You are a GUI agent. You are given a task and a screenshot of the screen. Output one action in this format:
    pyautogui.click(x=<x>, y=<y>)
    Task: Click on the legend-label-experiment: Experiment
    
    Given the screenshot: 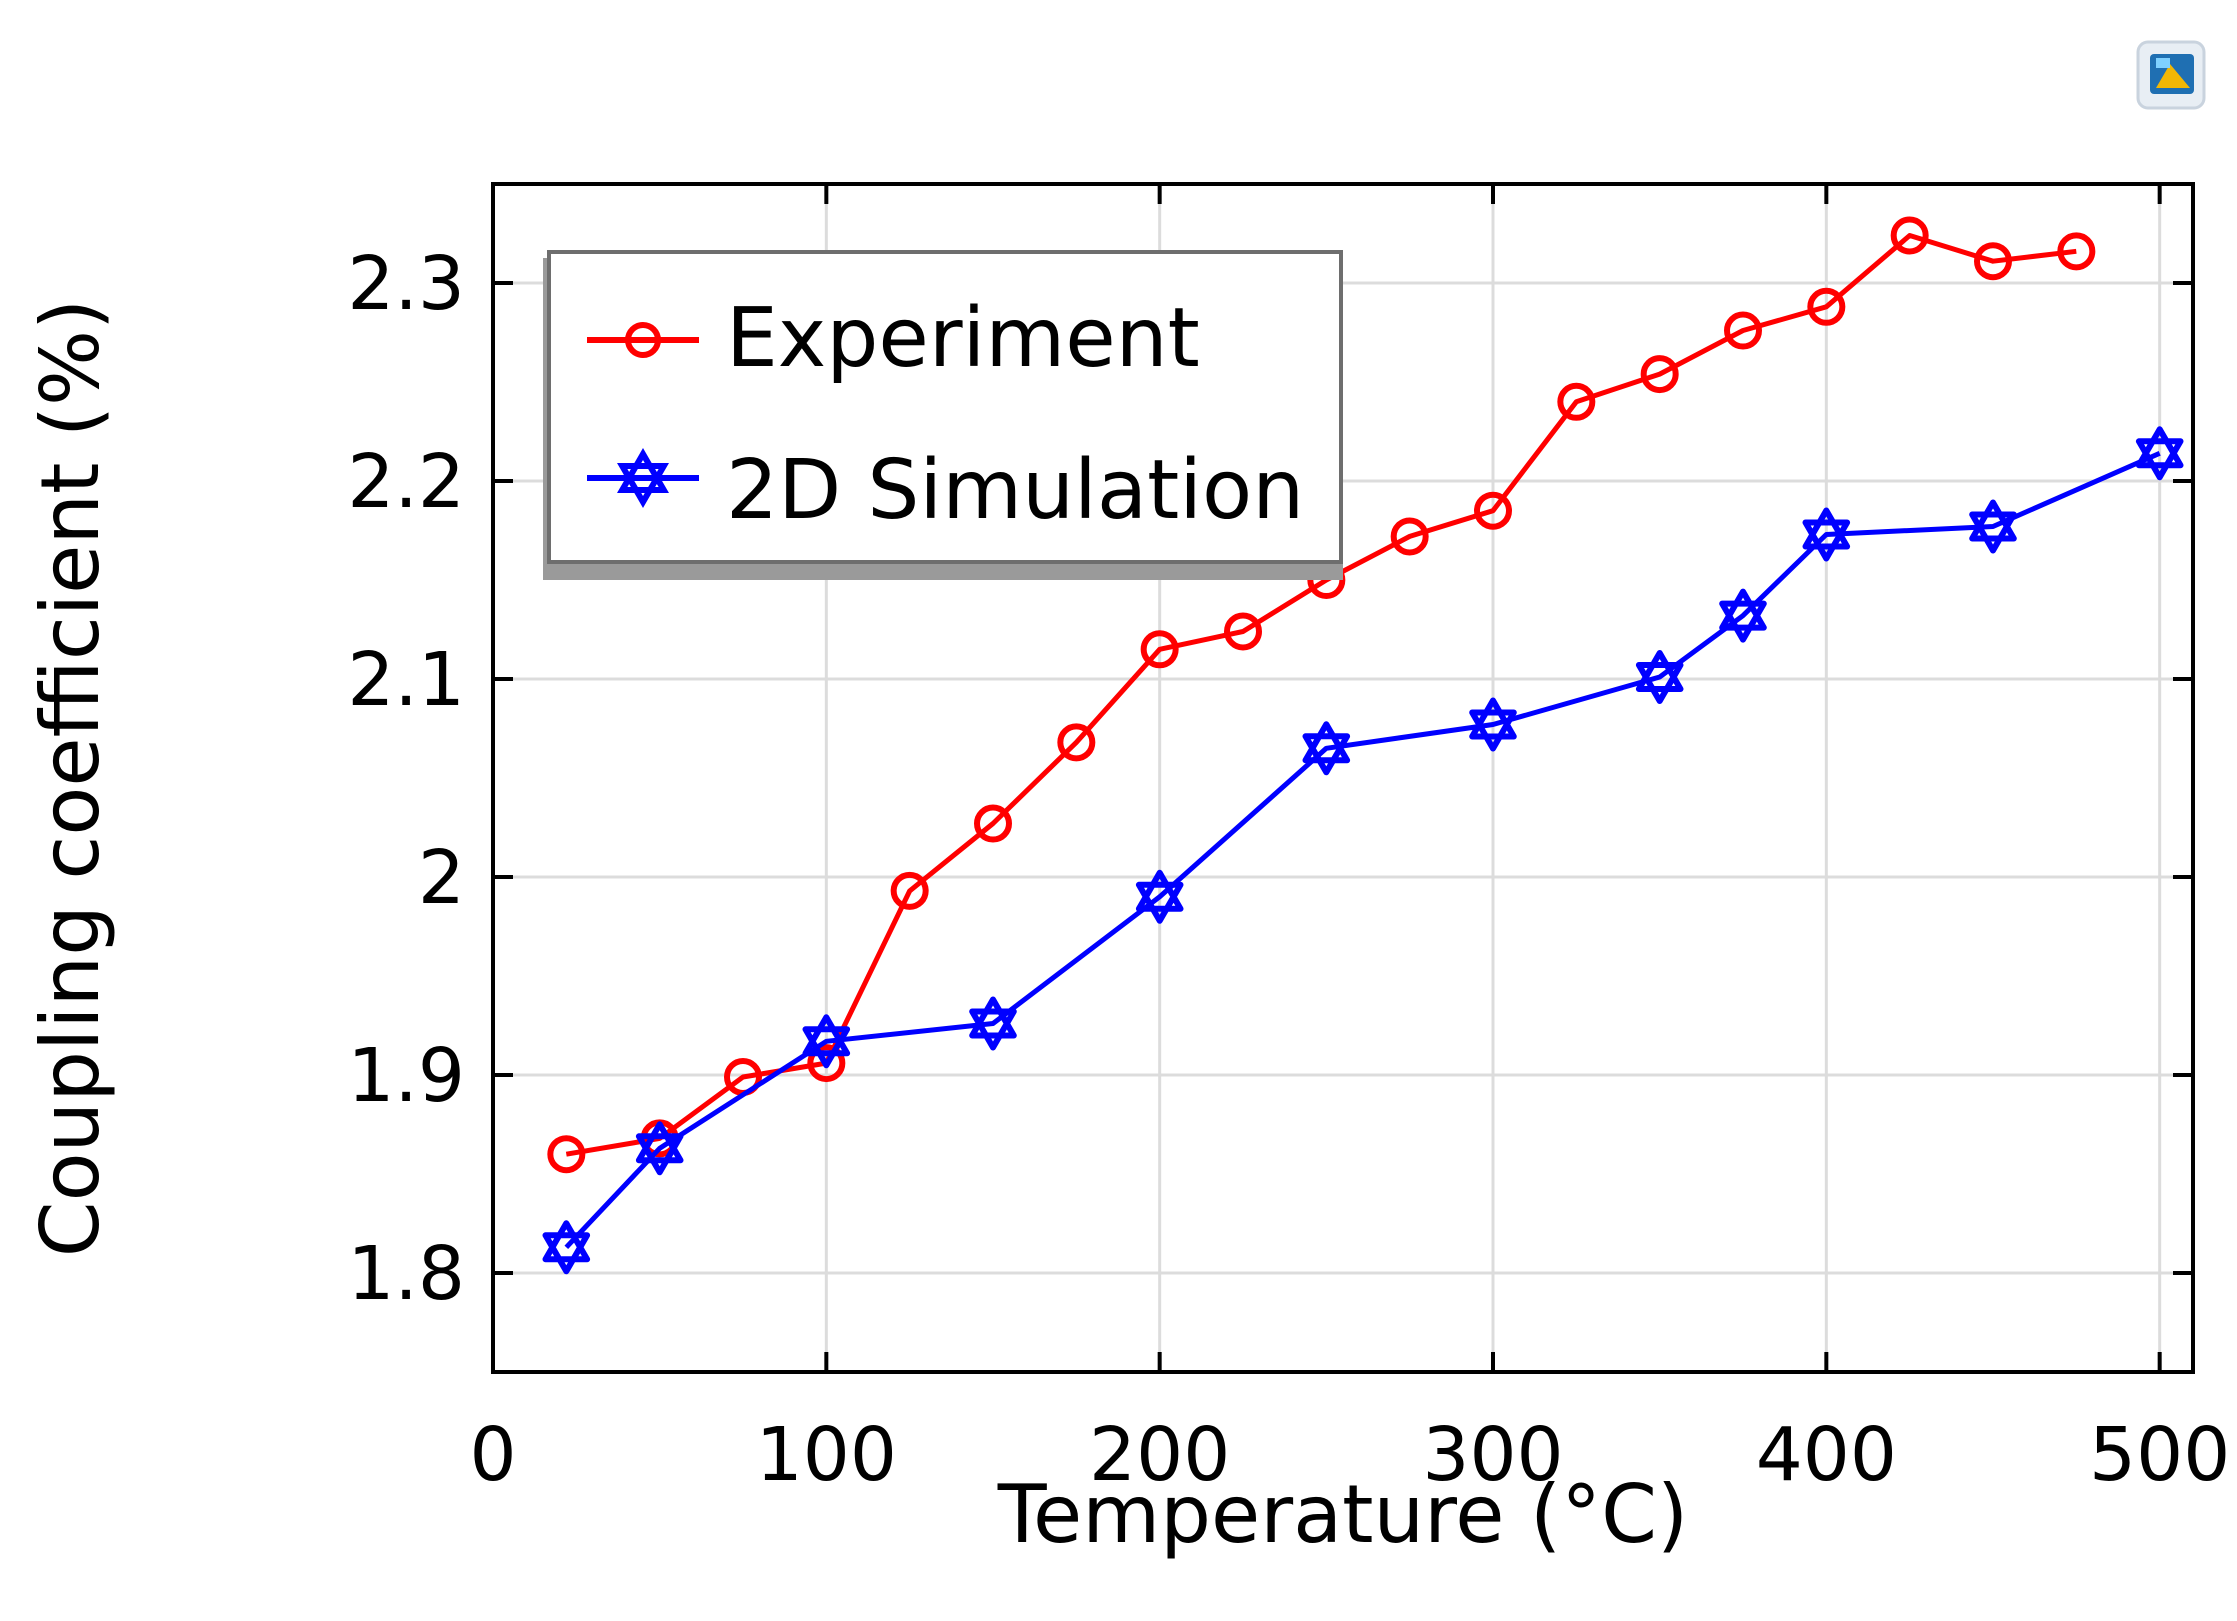 What is the action you would take?
    pyautogui.click(x=963, y=338)
    